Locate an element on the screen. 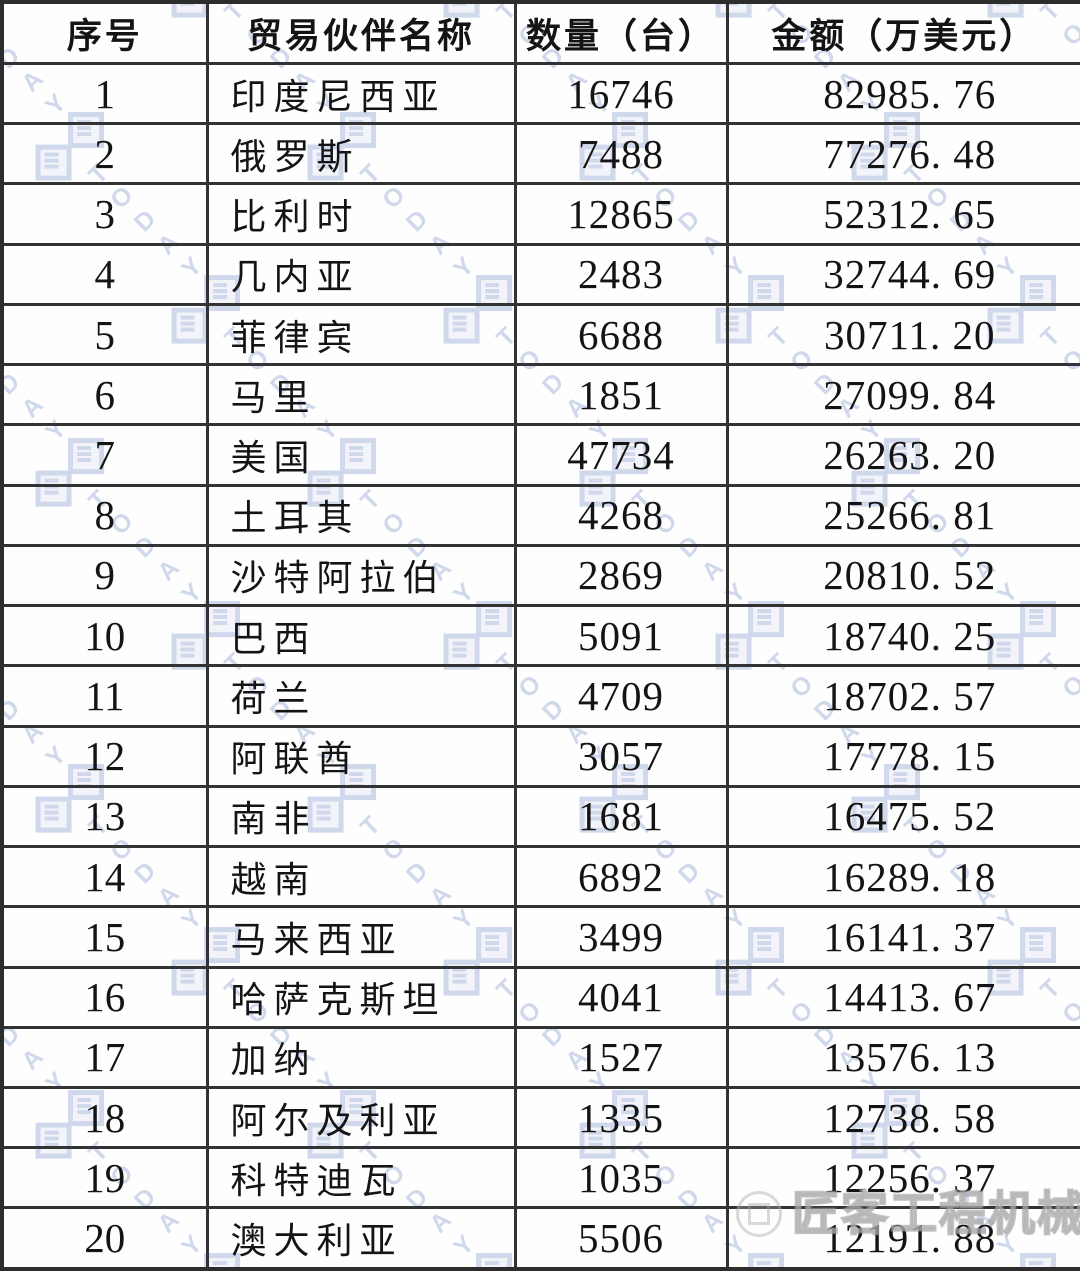 This screenshot has height=1271, width=1080. table-row: 14 越南 6892 16289. 18 is located at coordinates (540, 877).